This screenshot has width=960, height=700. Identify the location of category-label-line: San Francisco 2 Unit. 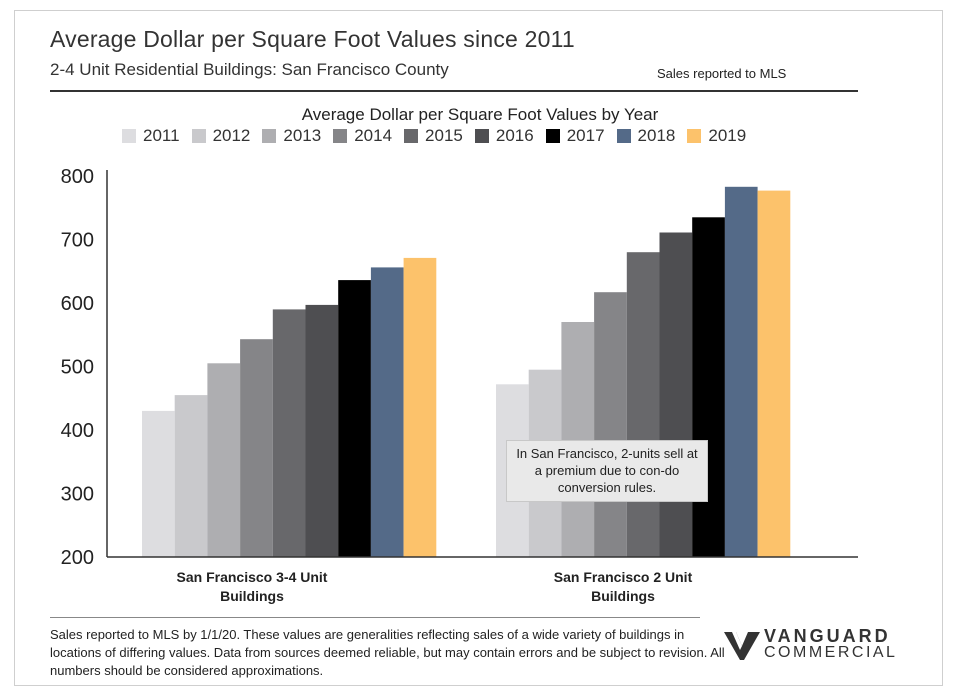
(623, 577).